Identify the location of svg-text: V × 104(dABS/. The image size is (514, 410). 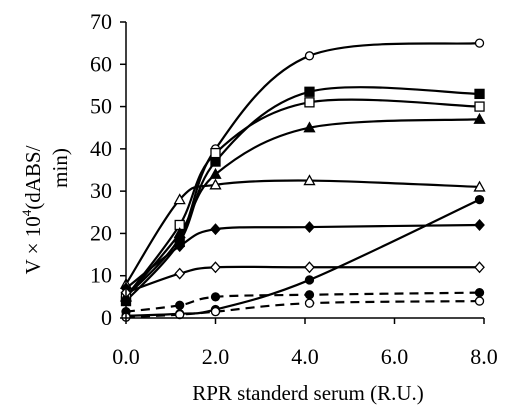
(32, 209).